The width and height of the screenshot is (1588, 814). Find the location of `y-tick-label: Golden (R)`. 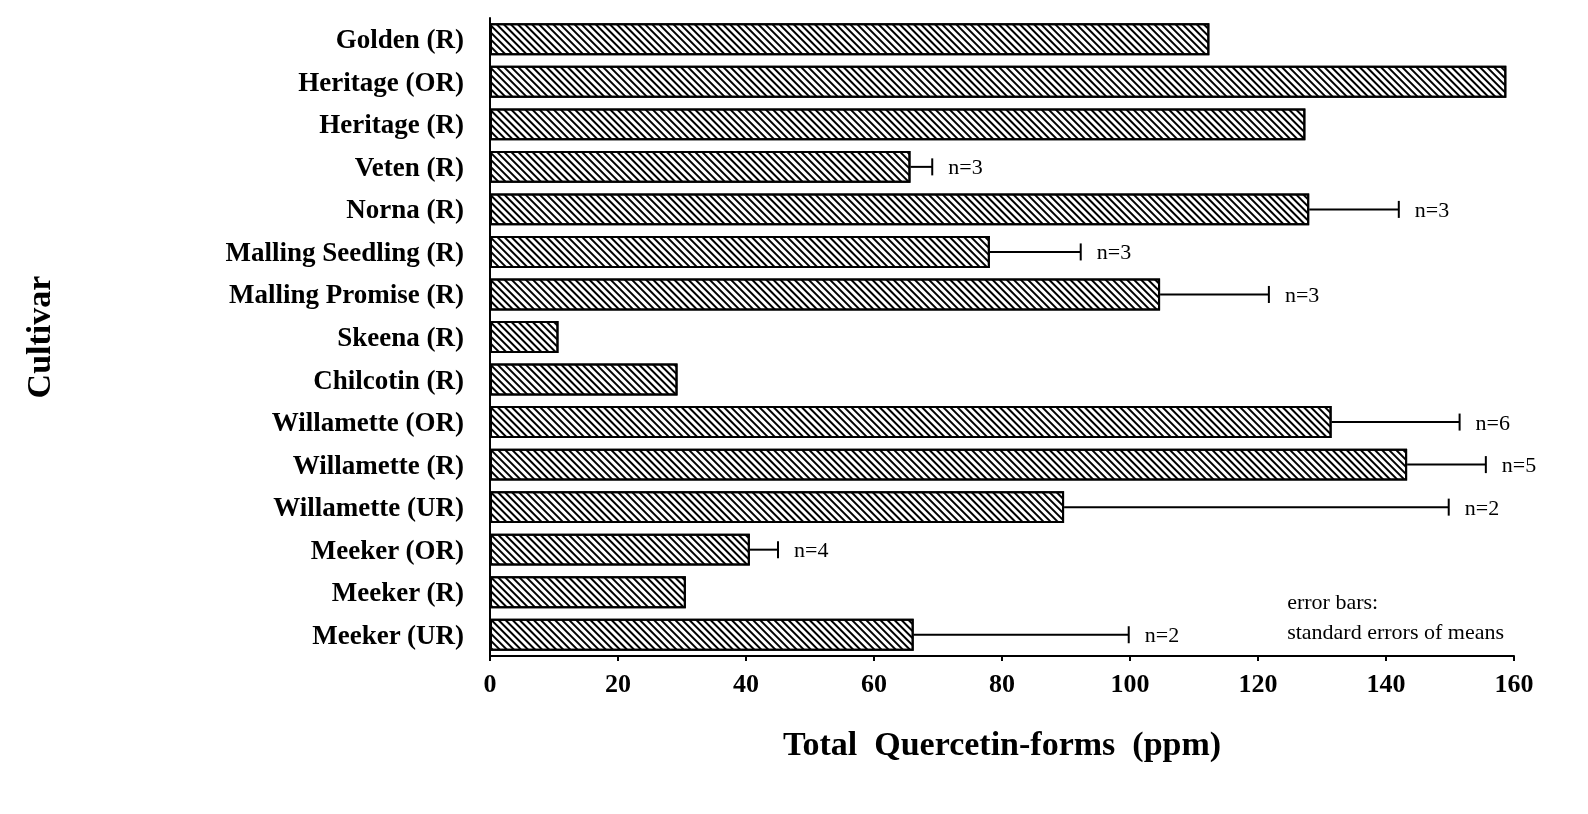

y-tick-label: Golden (R) is located at coordinates (399, 39).